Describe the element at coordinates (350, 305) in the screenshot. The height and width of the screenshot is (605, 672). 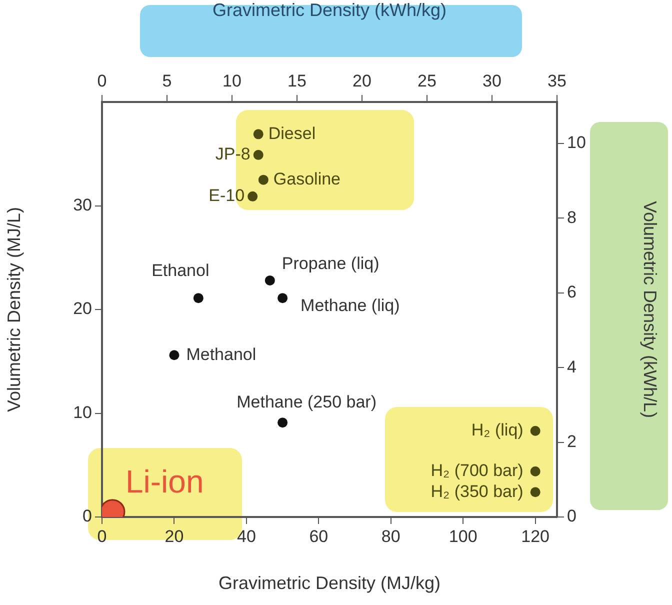
I see `annotation: Methane (liq)` at that location.